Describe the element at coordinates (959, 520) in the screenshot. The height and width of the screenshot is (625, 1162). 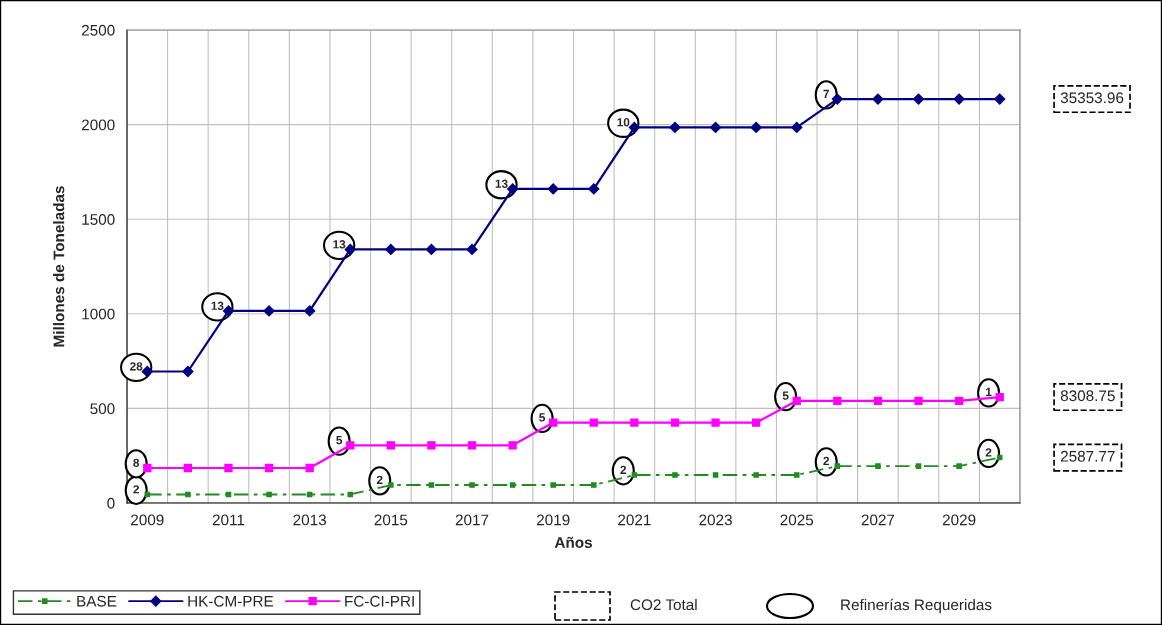
I see `x-tick-label: 2029` at that location.